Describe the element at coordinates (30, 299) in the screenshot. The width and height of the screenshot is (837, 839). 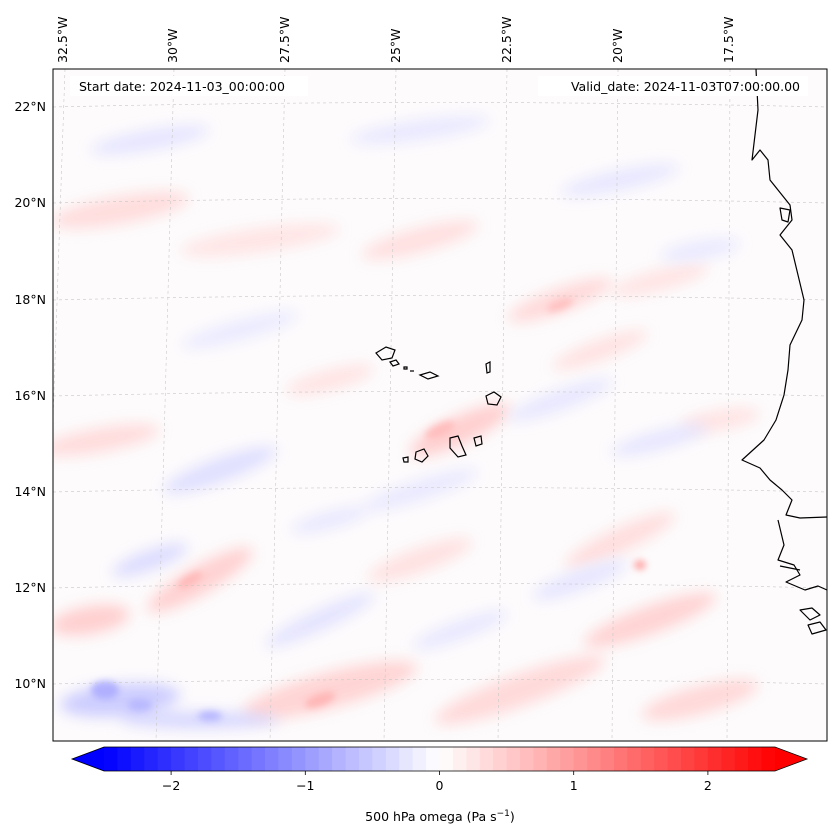
I see `lat-label-18: 18°N` at that location.